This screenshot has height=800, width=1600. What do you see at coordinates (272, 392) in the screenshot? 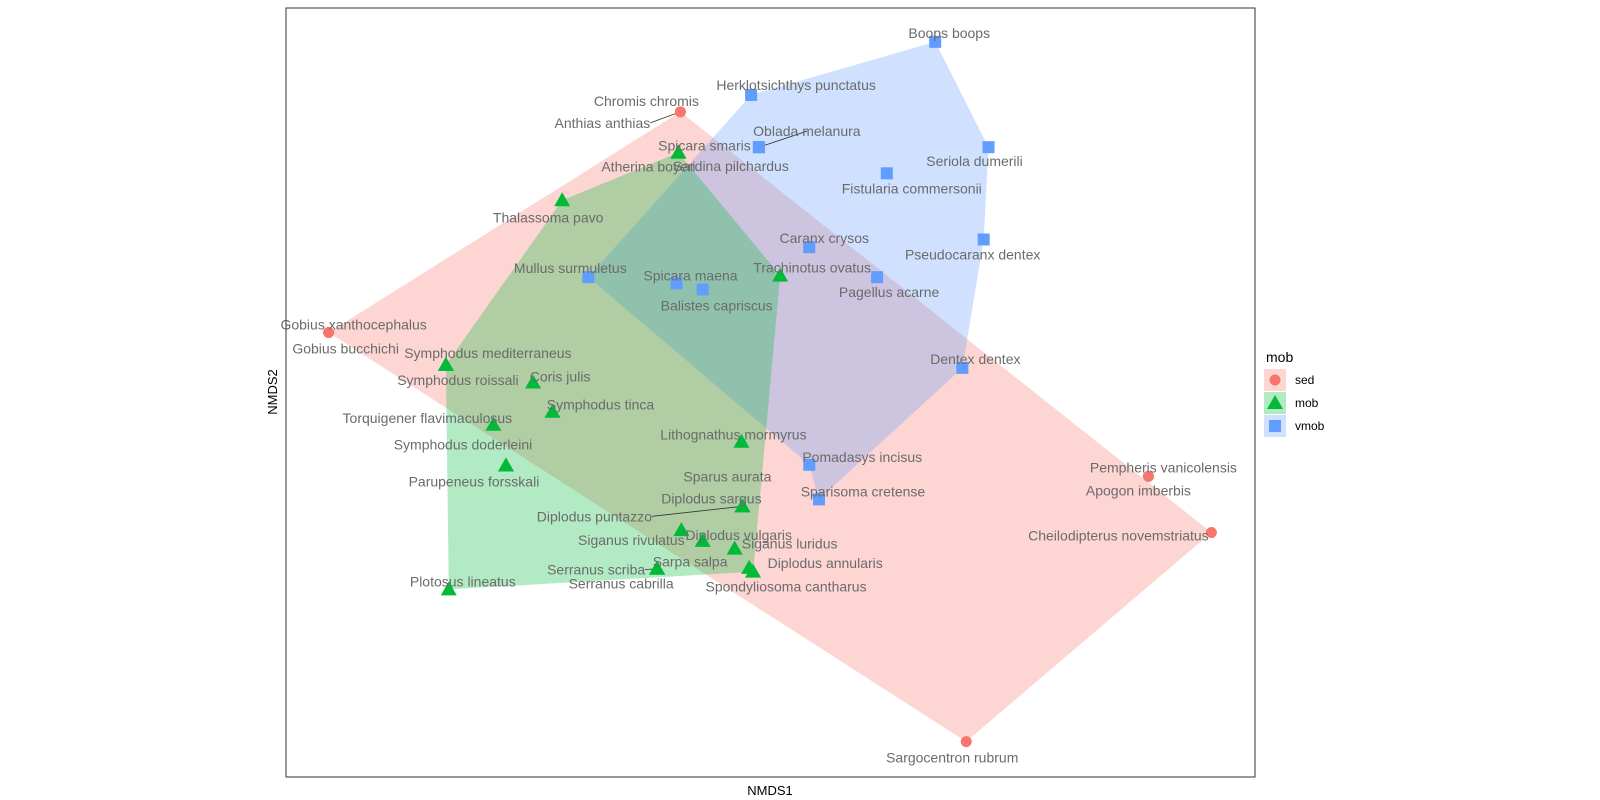
I see `y-axis-title: NMDS2` at bounding box center [272, 392].